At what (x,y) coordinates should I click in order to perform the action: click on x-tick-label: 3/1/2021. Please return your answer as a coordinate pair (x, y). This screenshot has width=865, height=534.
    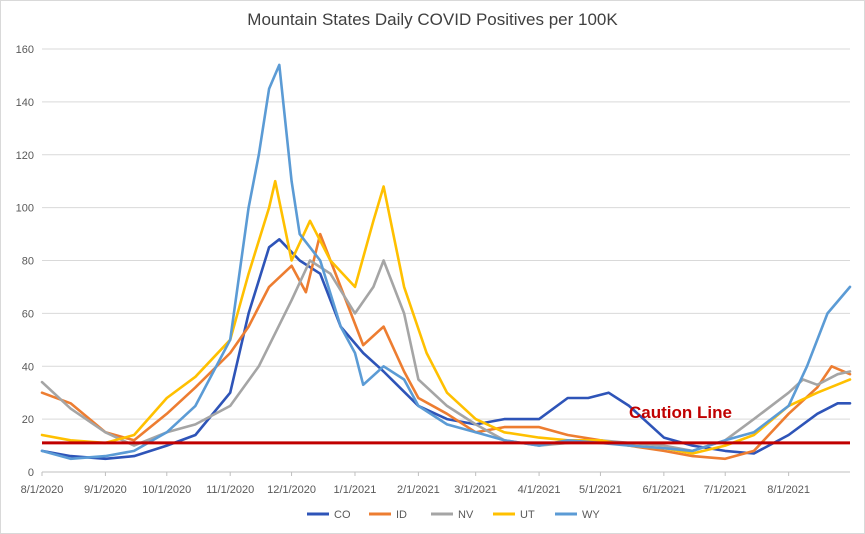
    Looking at the image, I should click on (475, 490).